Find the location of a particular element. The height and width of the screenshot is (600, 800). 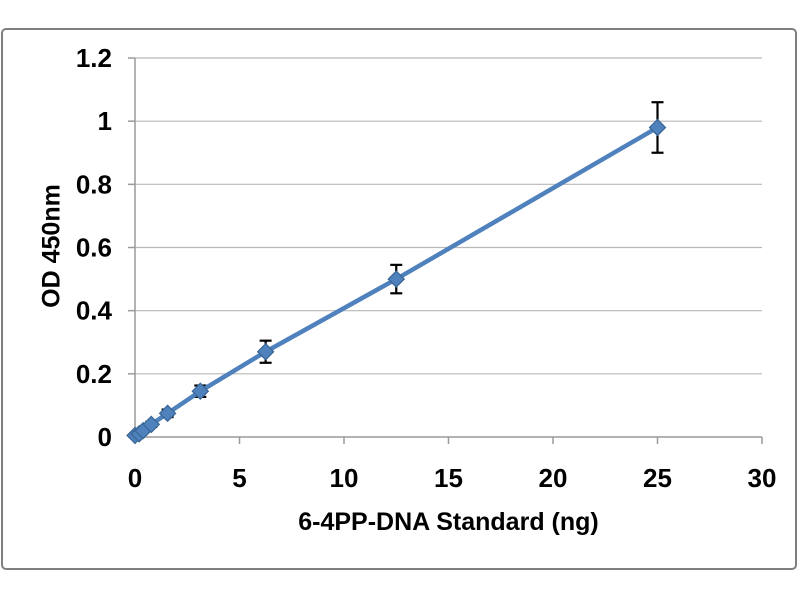

y-tick-label: 1 is located at coordinates (105, 121).